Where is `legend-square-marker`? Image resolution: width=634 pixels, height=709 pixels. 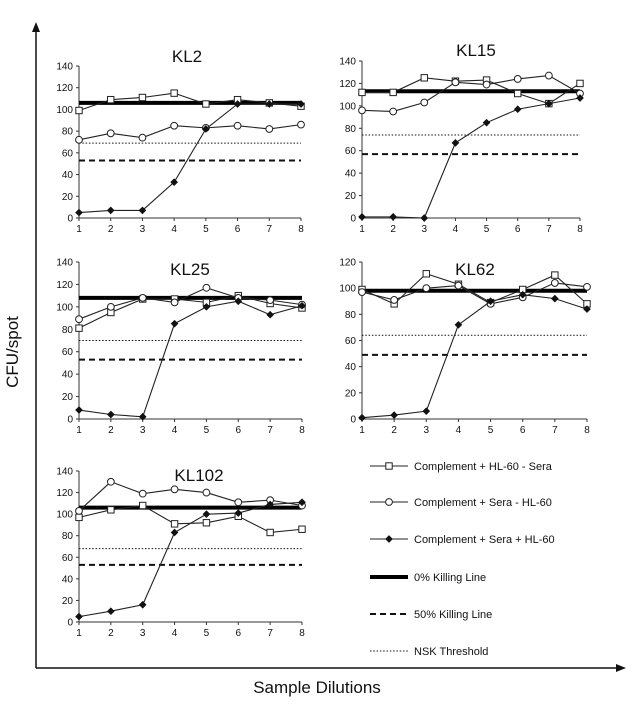 legend-square-marker is located at coordinates (389, 466).